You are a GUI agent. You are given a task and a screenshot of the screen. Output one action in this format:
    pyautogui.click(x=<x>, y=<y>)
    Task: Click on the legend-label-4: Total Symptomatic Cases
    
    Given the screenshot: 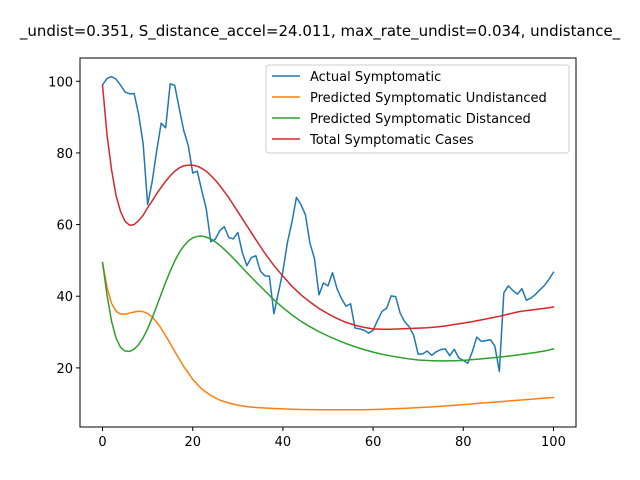 What is the action you would take?
    pyautogui.click(x=391, y=140)
    